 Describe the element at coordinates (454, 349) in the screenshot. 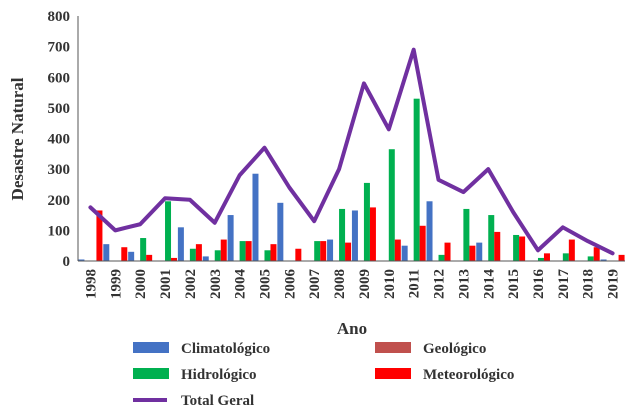

I see `legend-label: Geológico` at that location.